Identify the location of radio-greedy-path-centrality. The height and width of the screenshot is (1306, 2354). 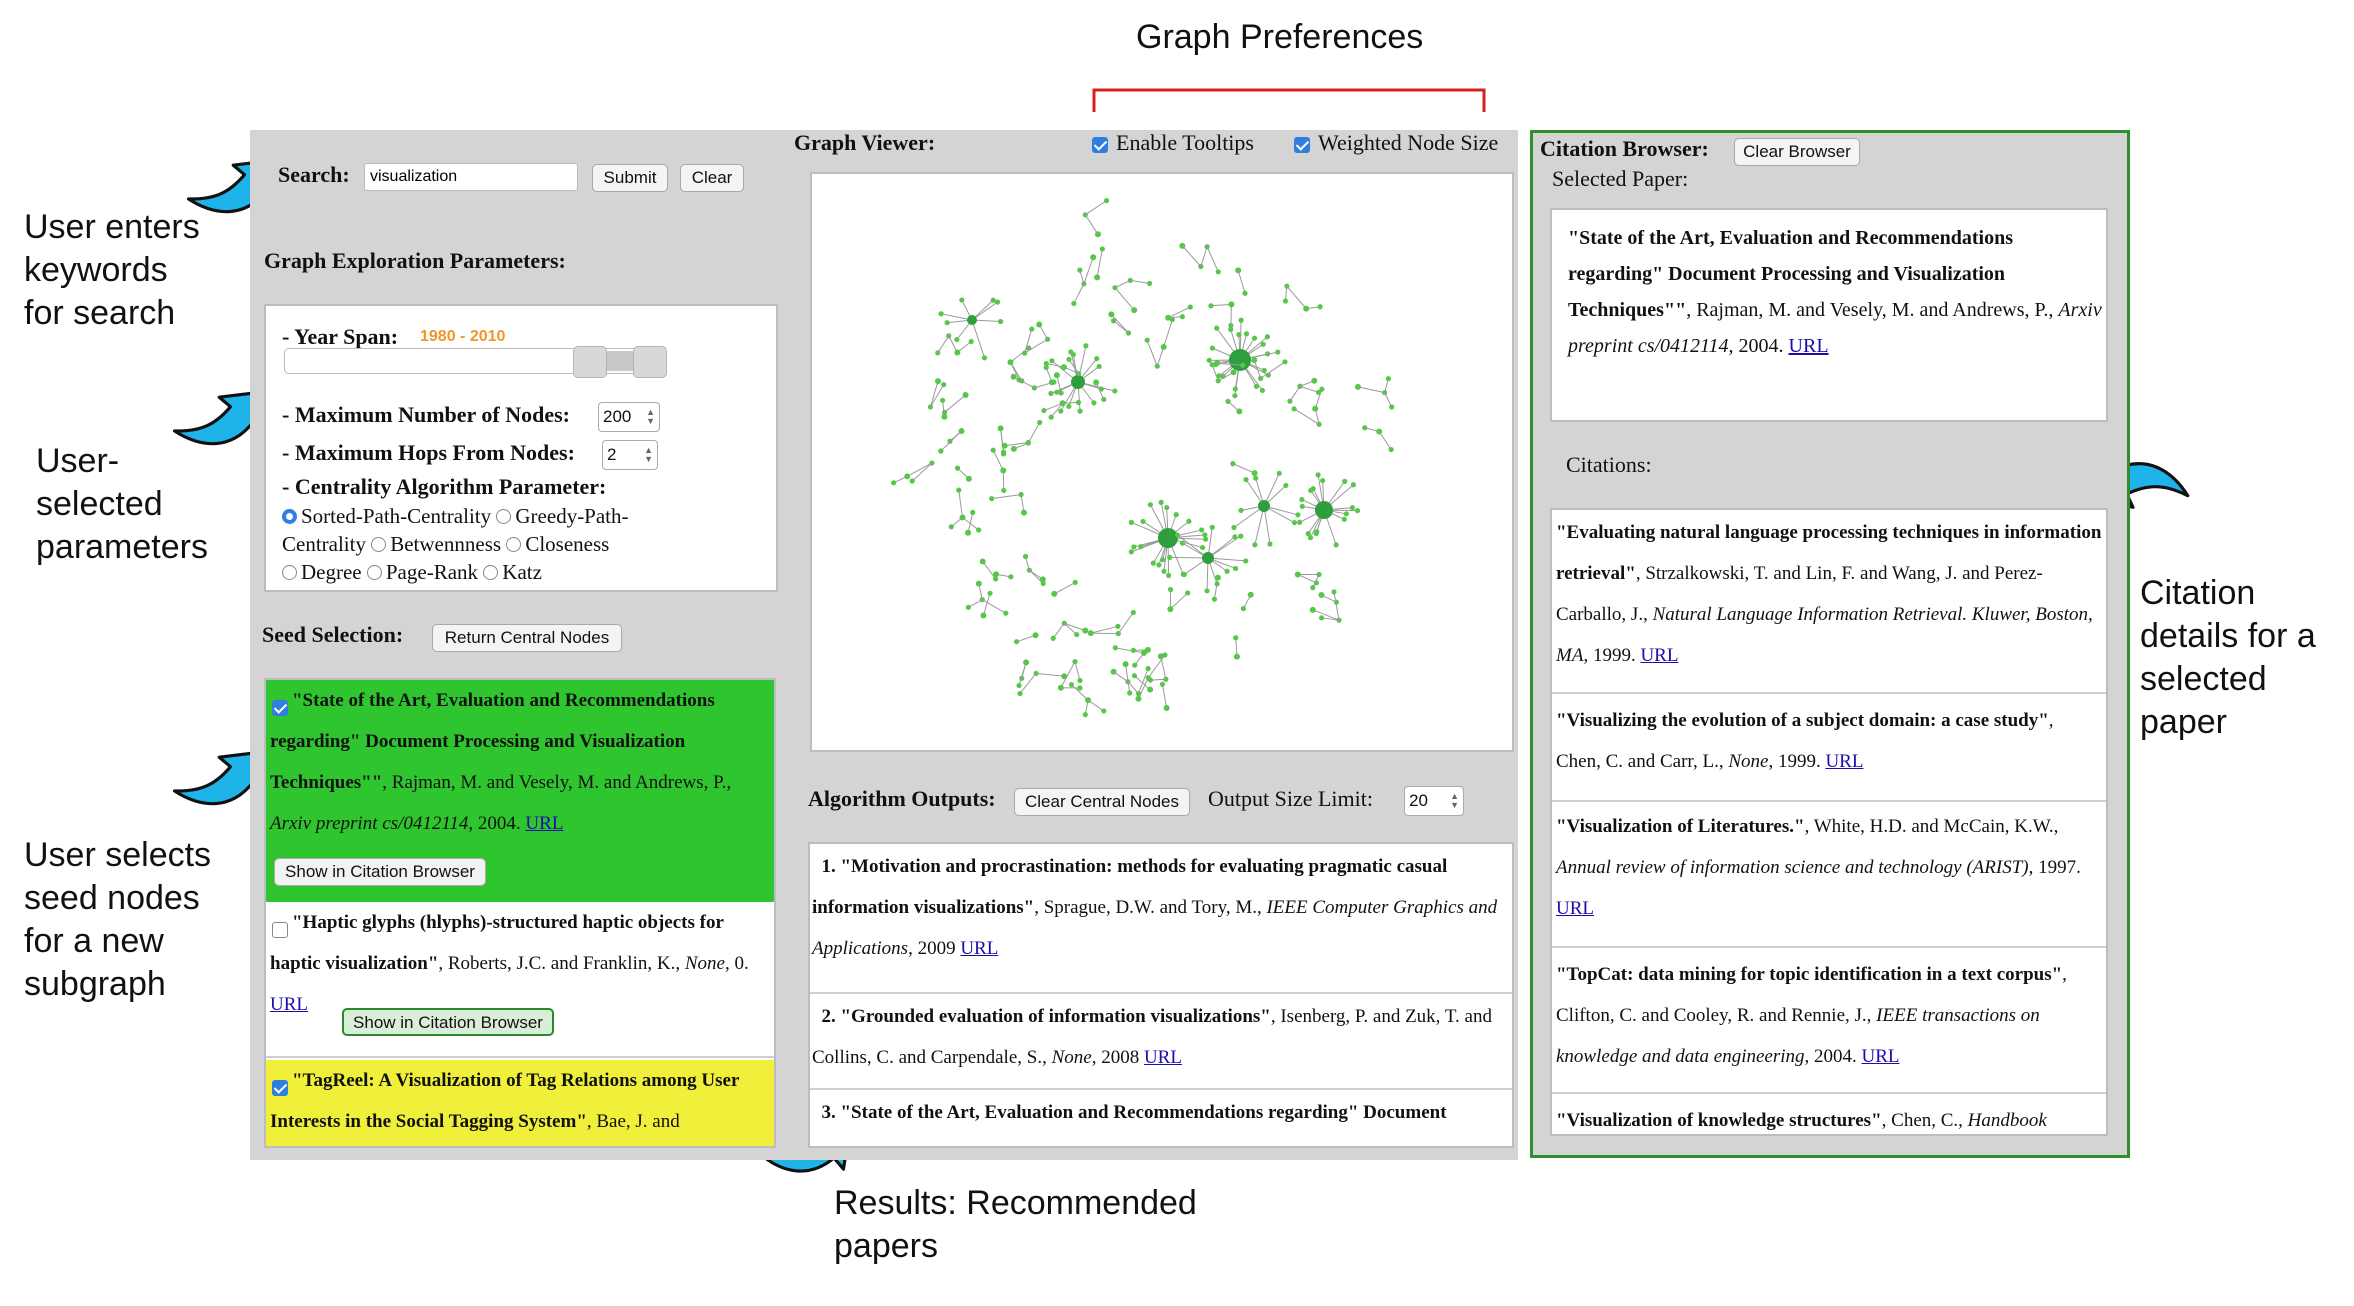
(504, 516).